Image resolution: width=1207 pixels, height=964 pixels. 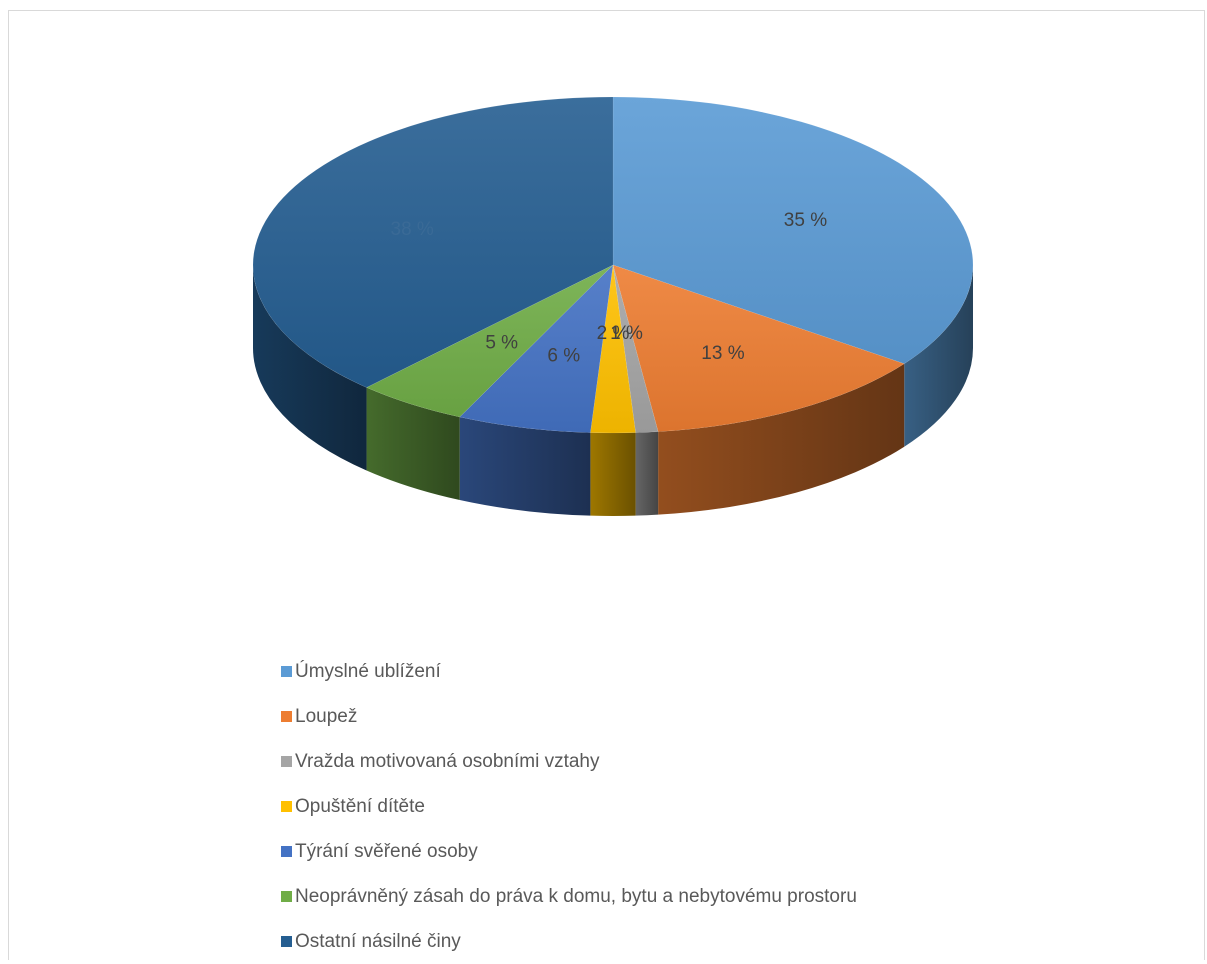 What do you see at coordinates (569, 941) in the screenshot?
I see `legend-item: Ostatní násilné činy` at bounding box center [569, 941].